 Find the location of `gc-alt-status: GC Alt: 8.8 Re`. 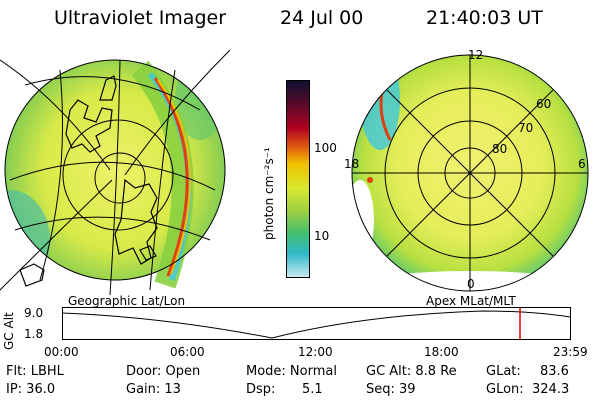

gc-alt-status: GC Alt: 8.8 Re is located at coordinates (411, 371).